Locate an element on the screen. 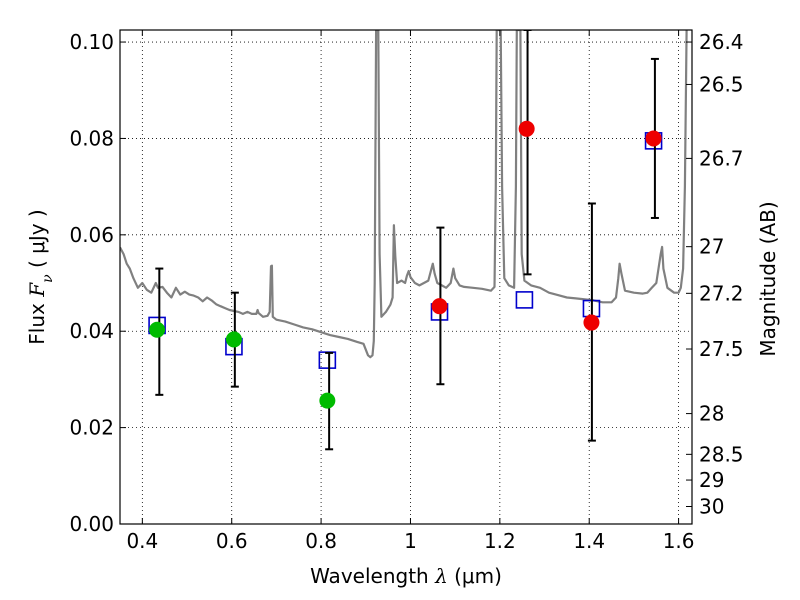 This screenshot has width=800, height=600. x-tick-label: 0.4 is located at coordinates (142, 541).